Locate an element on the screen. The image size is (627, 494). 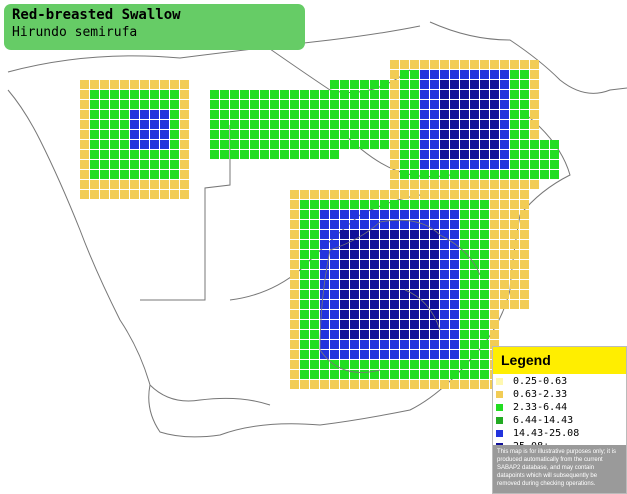
western-cape-coast is located at coordinates (210, 395).